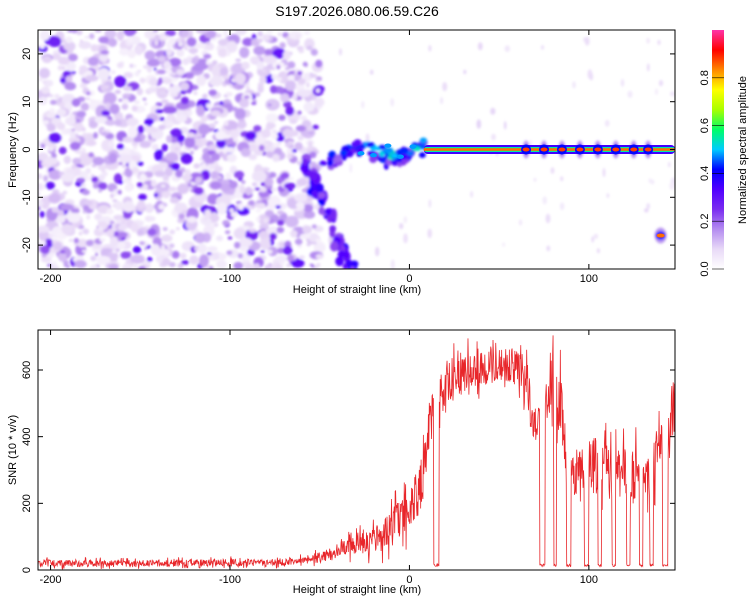 The height and width of the screenshot is (605, 750). I want to click on tone-pulse-core, so click(526, 149).